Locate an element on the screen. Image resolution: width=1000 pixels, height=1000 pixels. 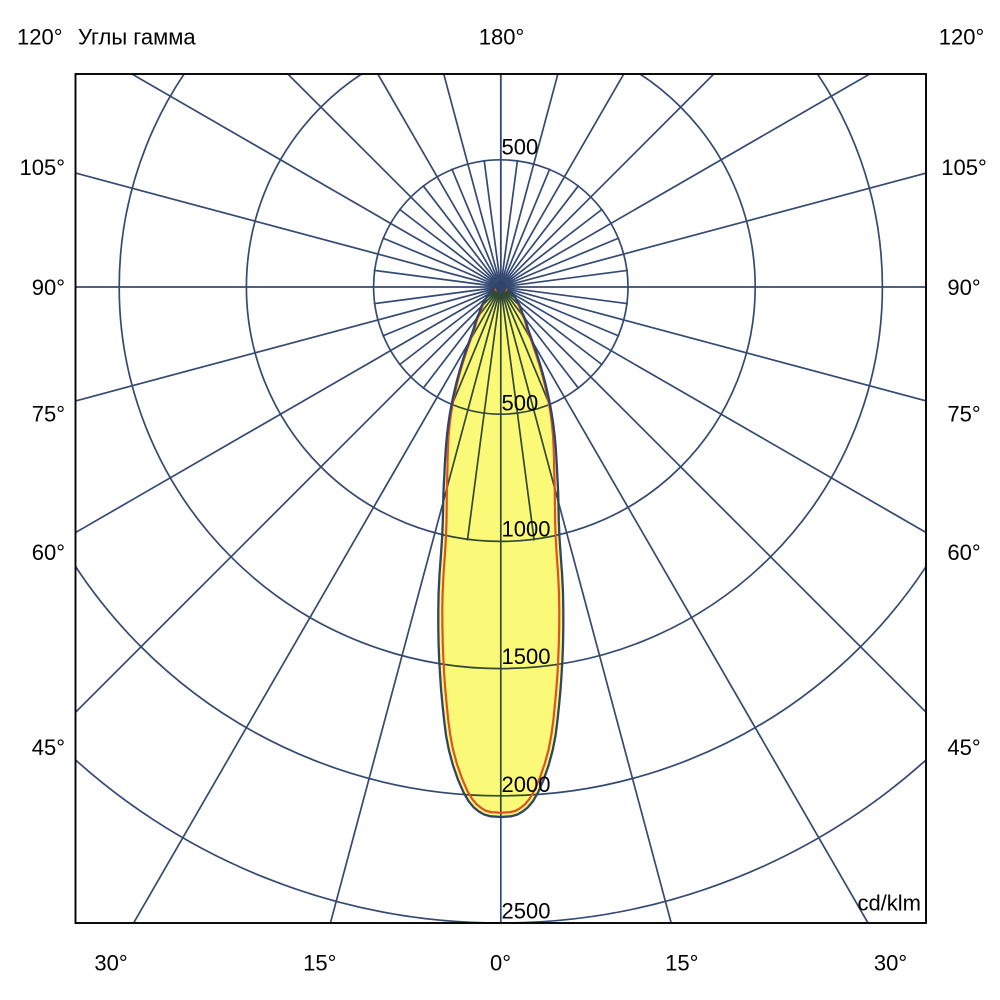
svg-text: 2000 is located at coordinates (526, 784).